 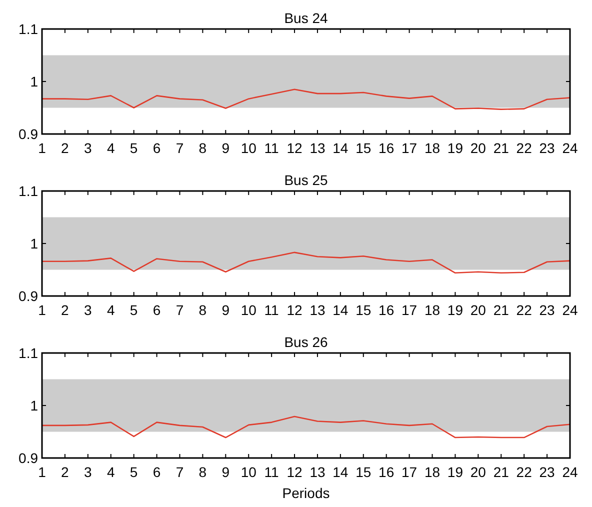 I want to click on x-axis-title: Periods, so click(x=306, y=493).